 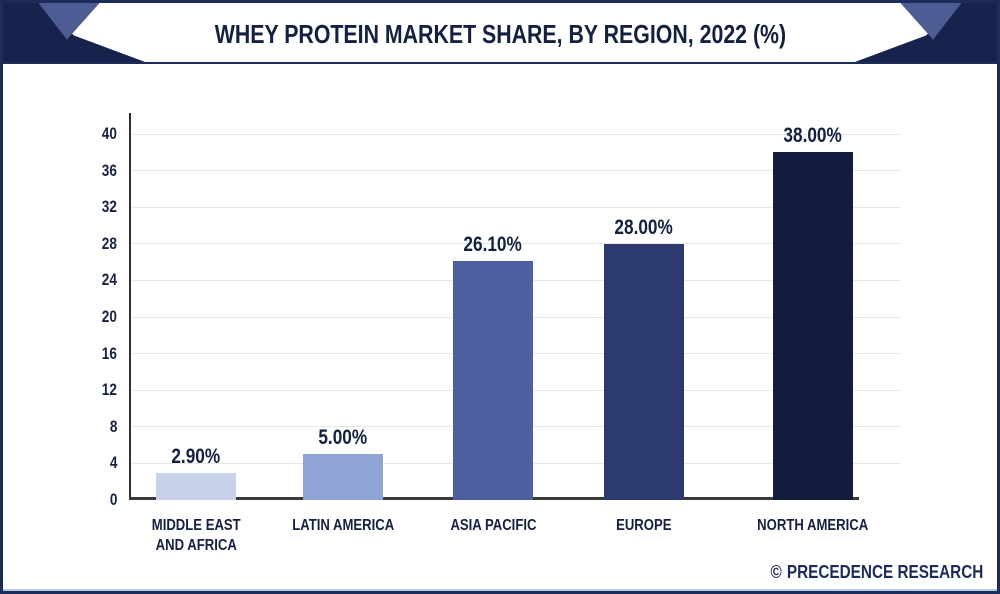 What do you see at coordinates (776, 572) in the screenshot?
I see `copyright-icon: ©` at bounding box center [776, 572].